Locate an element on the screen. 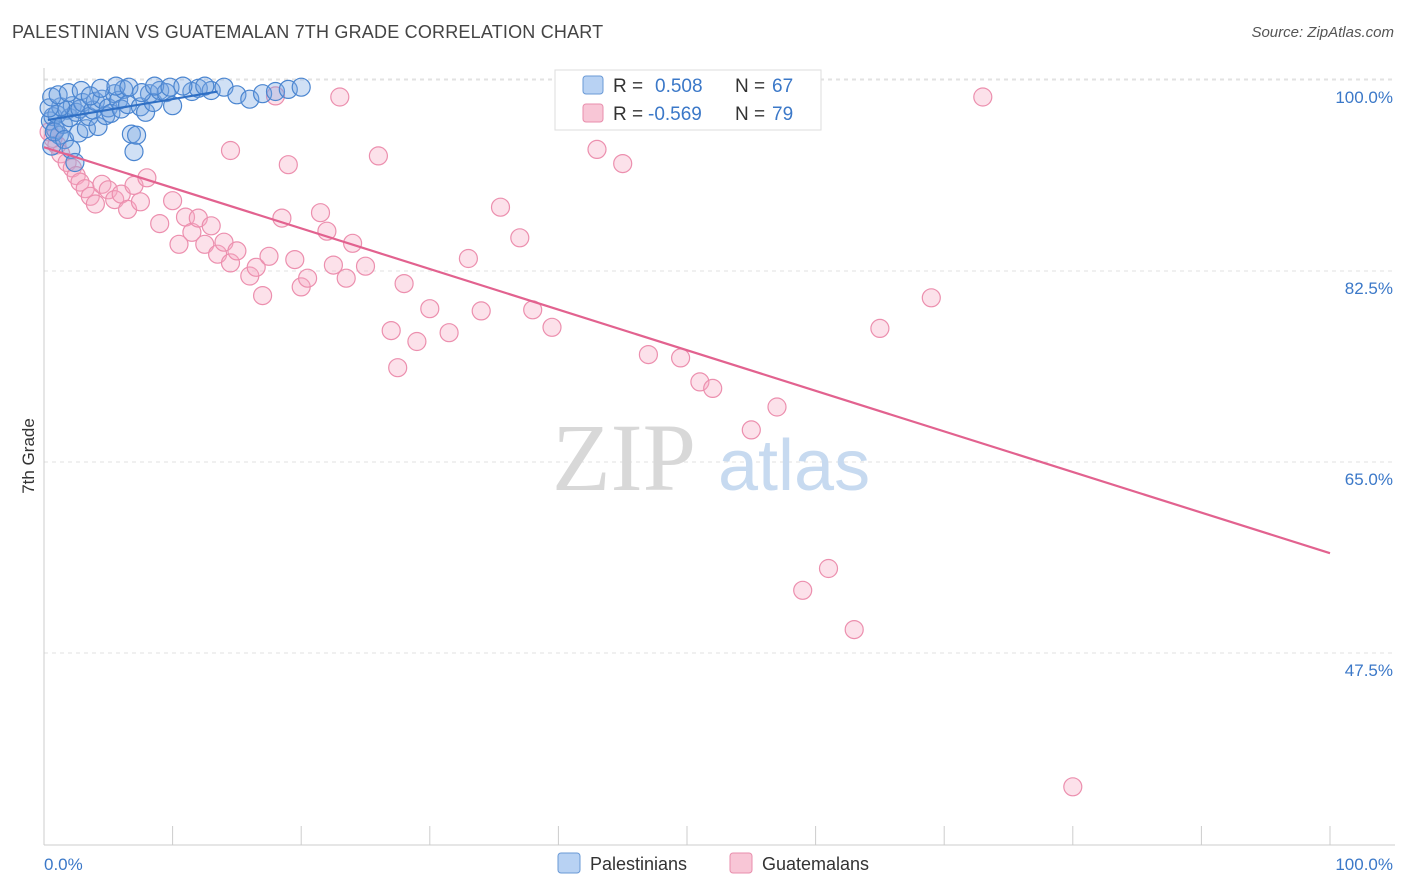  y-tick-label: 65.0% is located at coordinates (1369, 479).